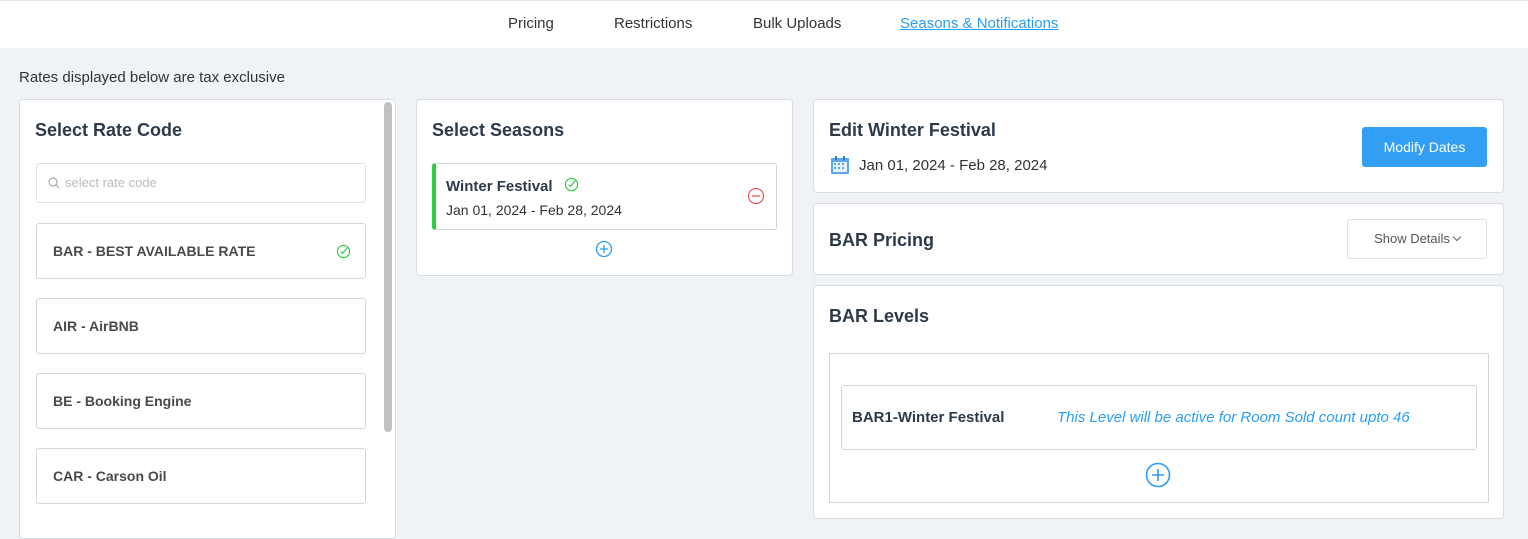 The width and height of the screenshot is (1528, 539). Describe the element at coordinates (1457, 237) in the screenshot. I see `chevron-down-icon` at that location.